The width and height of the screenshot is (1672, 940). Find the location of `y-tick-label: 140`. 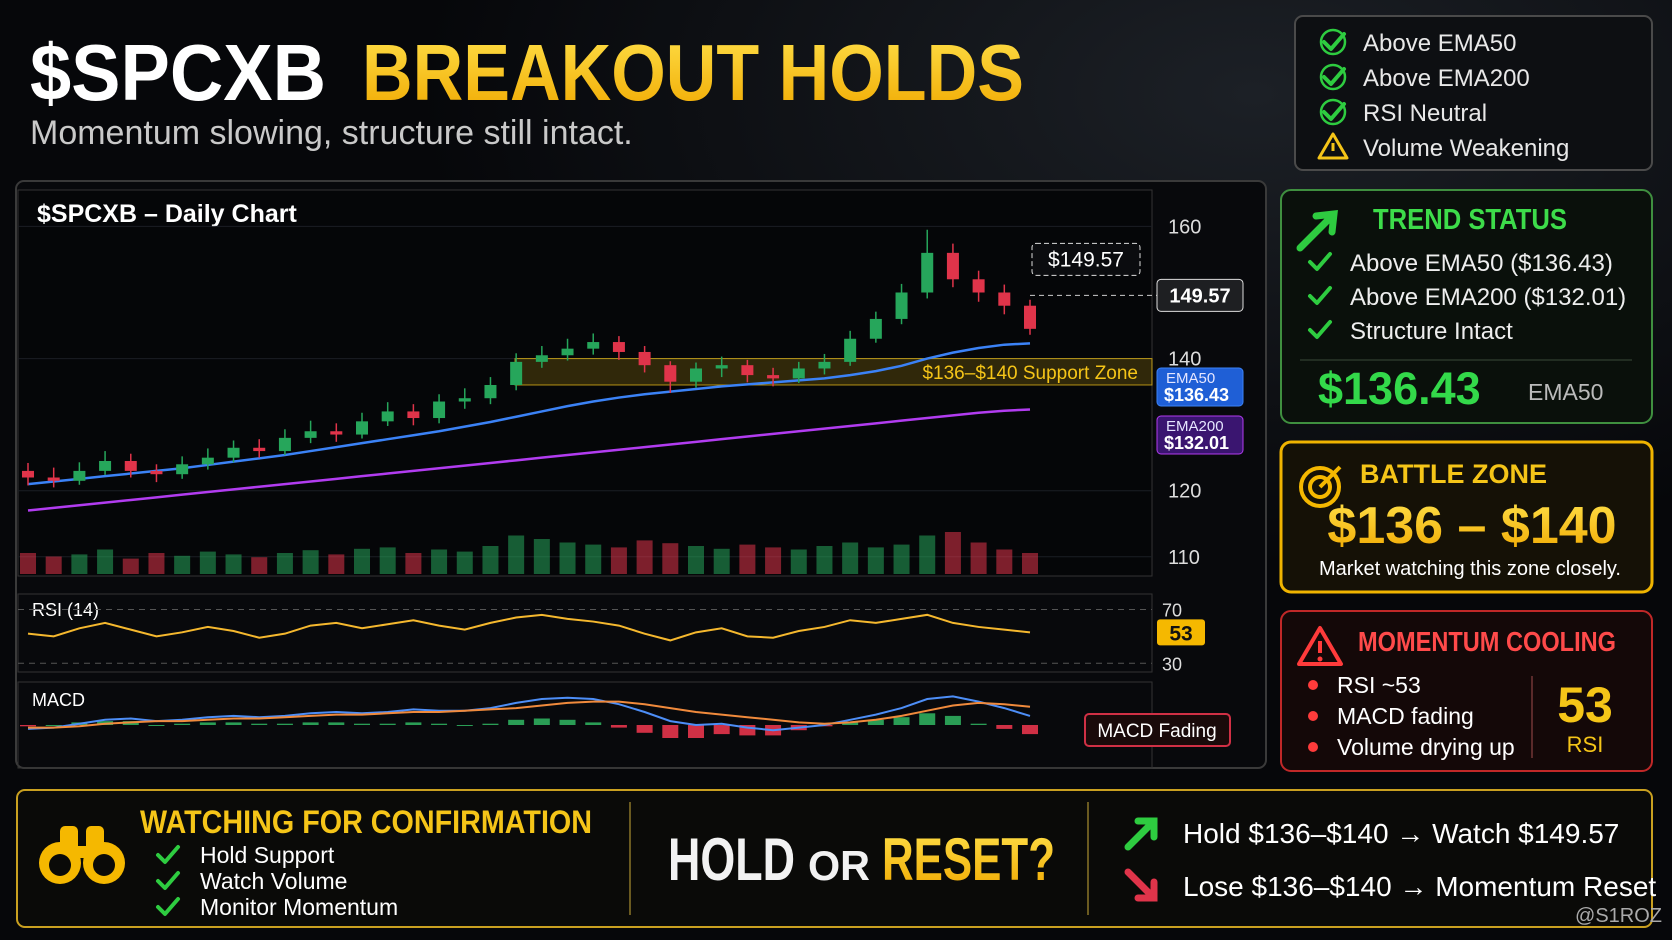

y-tick-label: 140 is located at coordinates (1184, 360).